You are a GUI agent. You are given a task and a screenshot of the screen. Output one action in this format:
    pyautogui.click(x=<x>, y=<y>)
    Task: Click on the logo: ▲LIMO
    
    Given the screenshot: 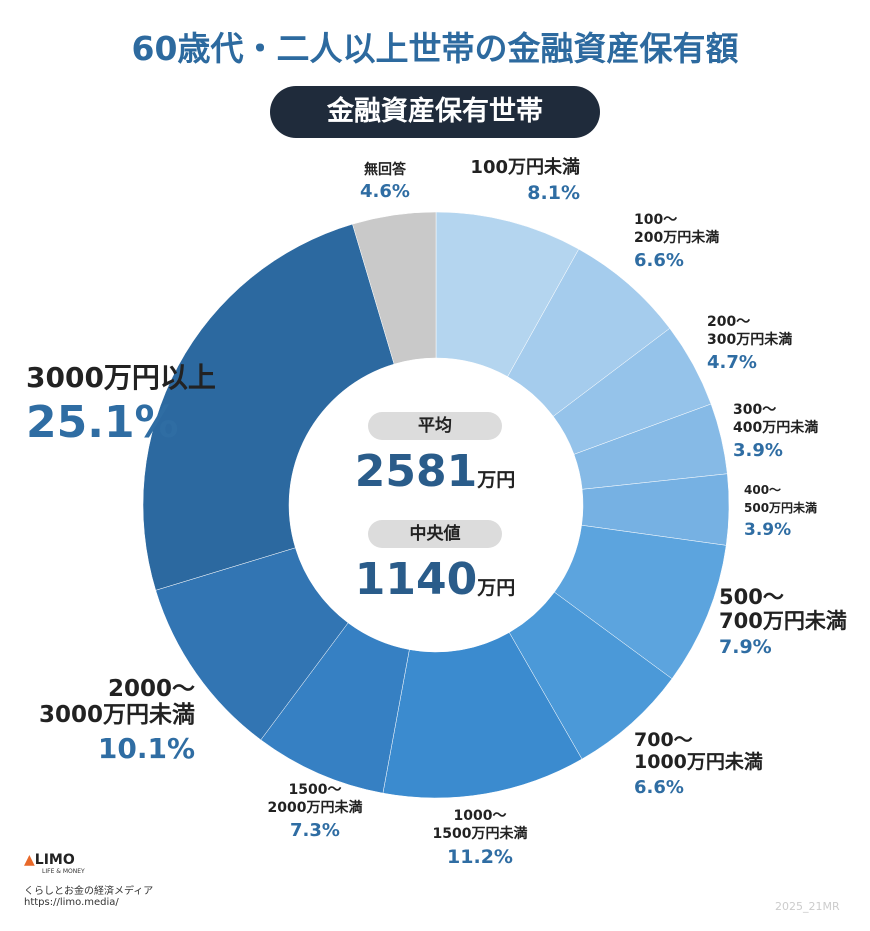 What is the action you would take?
    pyautogui.click(x=49, y=860)
    